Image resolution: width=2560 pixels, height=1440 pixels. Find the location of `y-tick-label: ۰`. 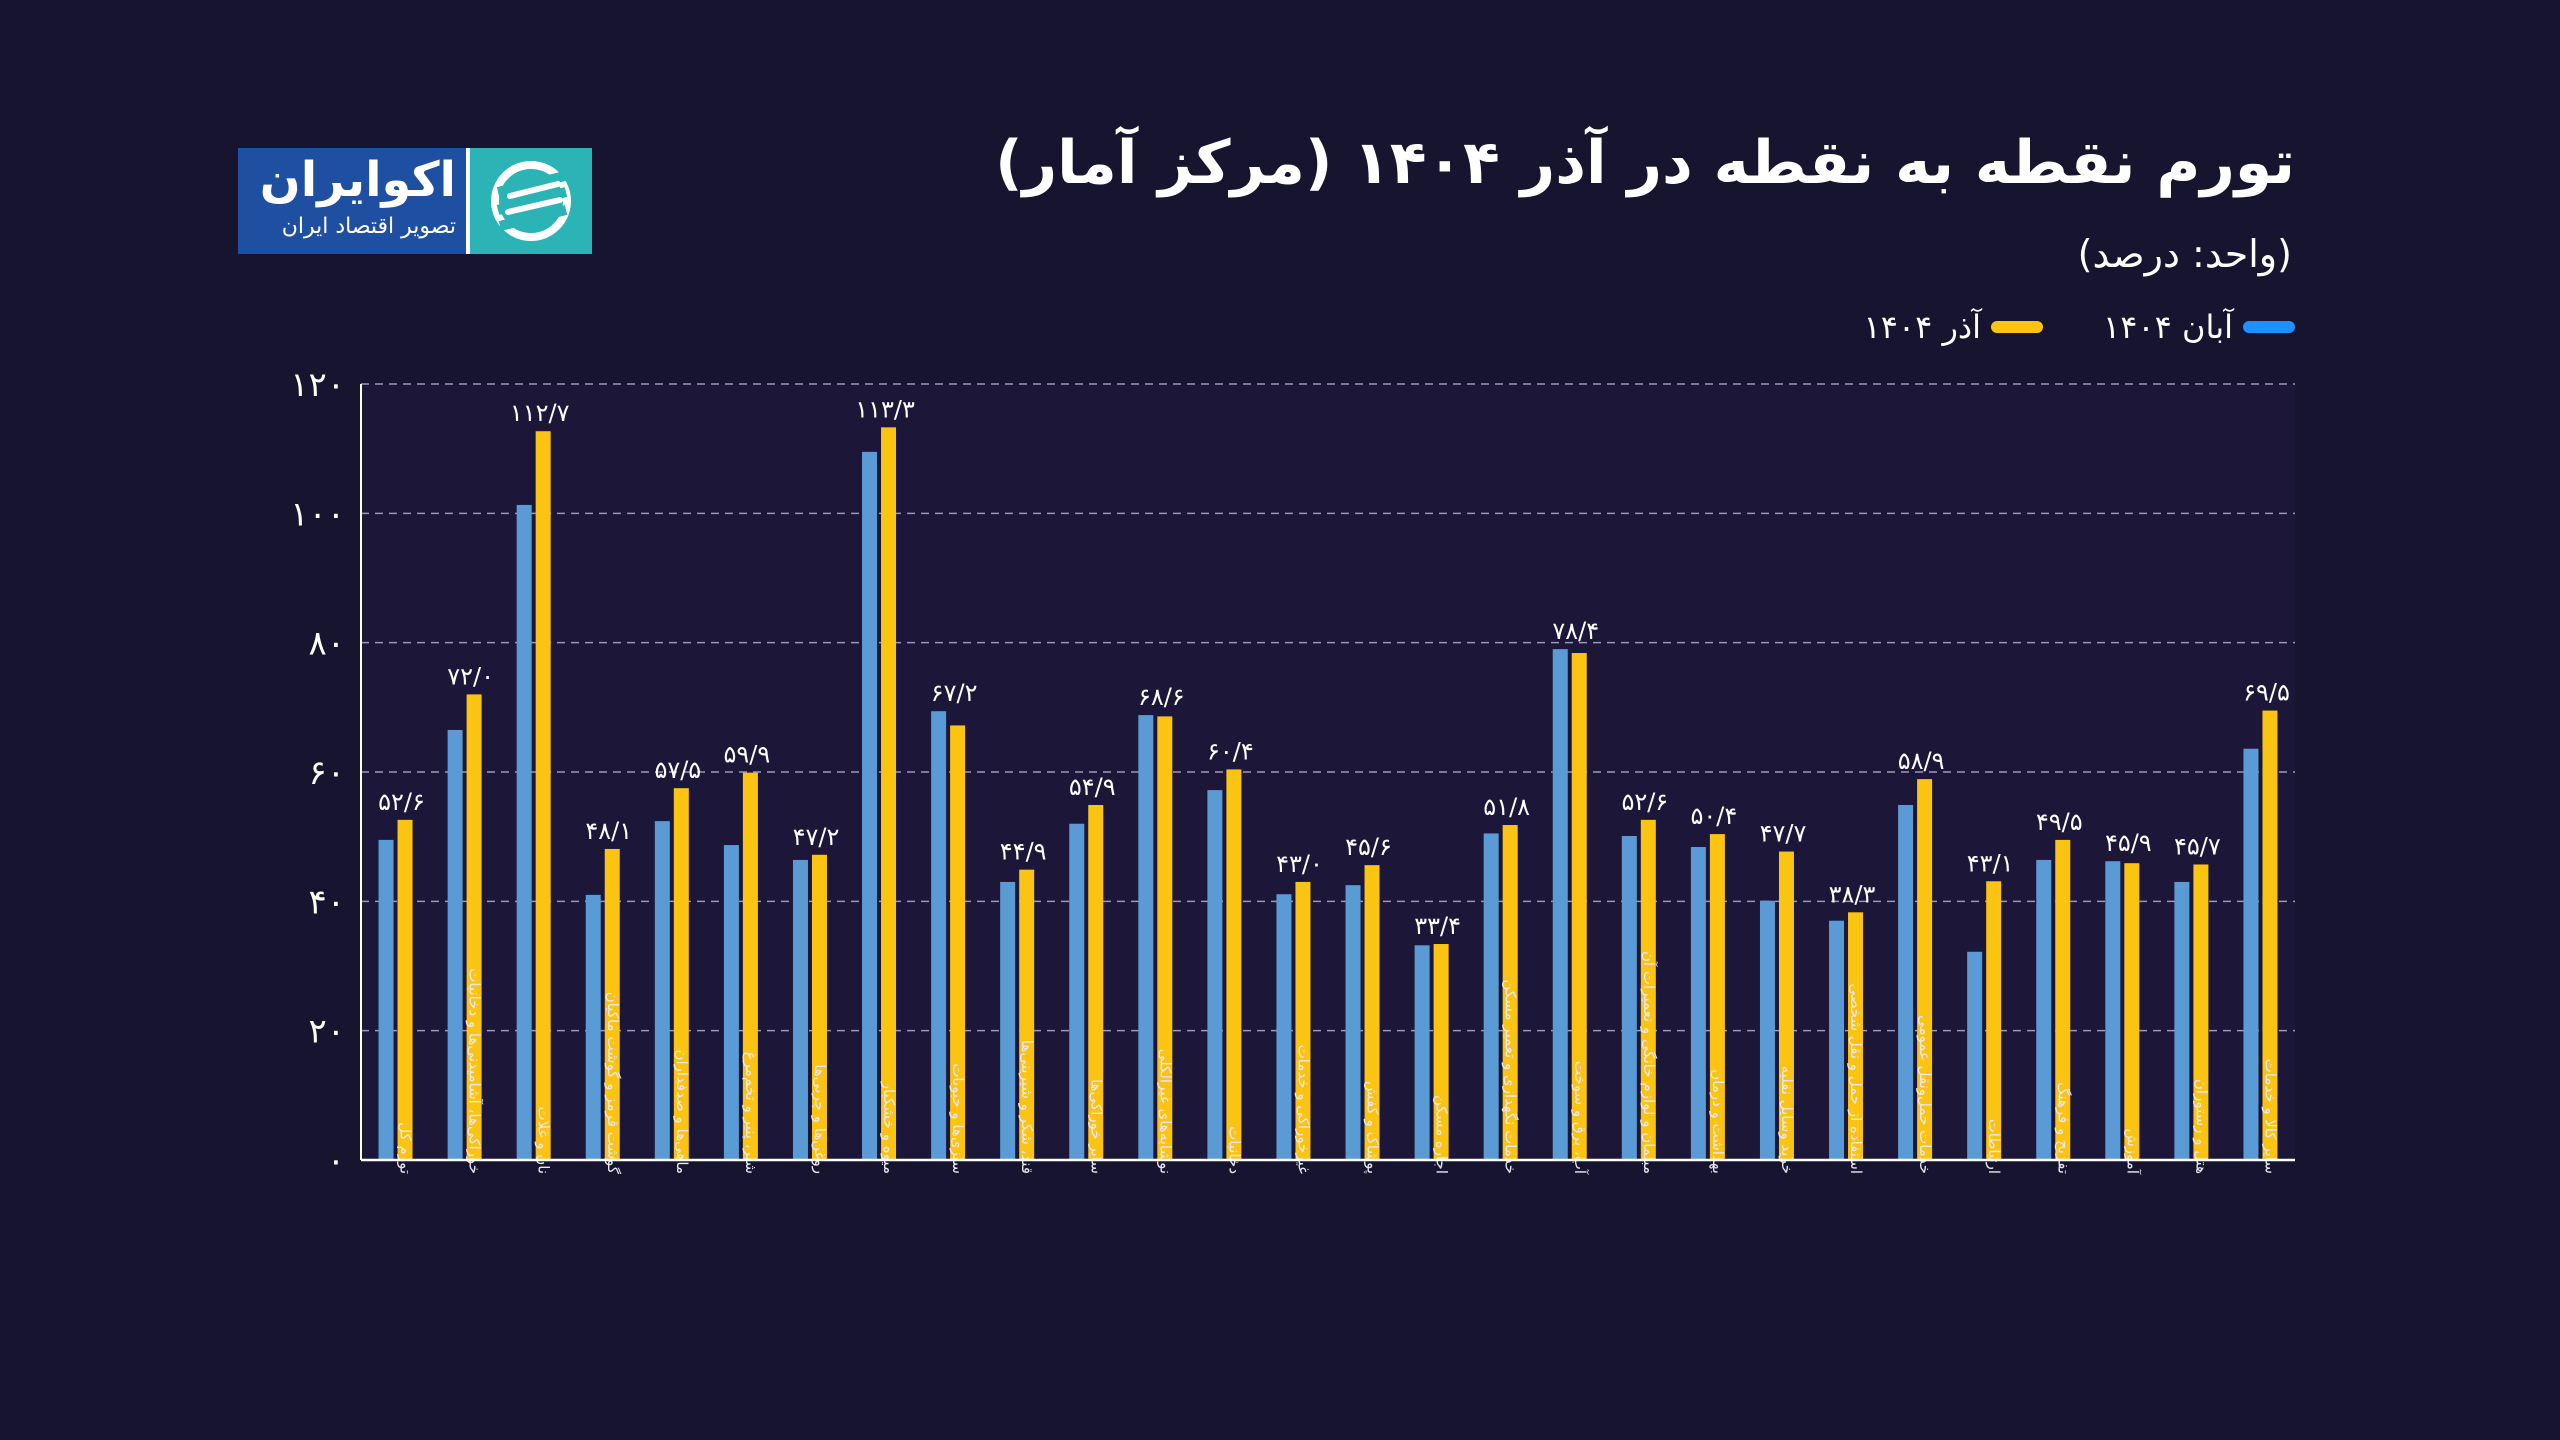

y-tick-label: ۰ is located at coordinates (336, 1161).